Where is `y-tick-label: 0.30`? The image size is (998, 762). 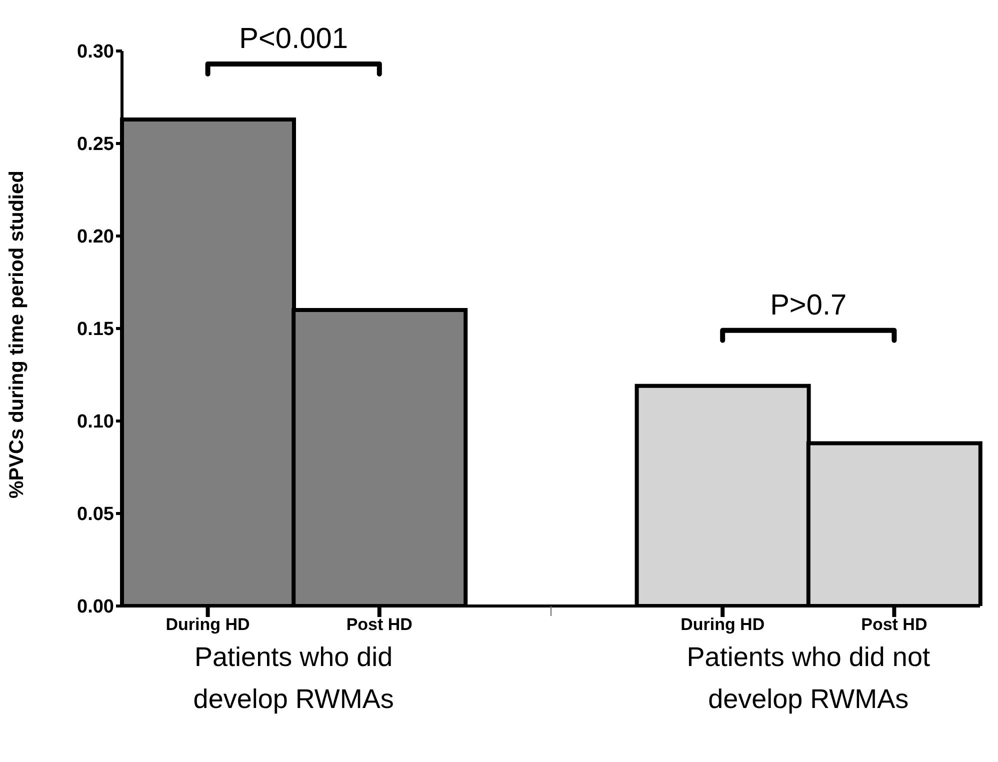 y-tick-label: 0.30 is located at coordinates (95, 52).